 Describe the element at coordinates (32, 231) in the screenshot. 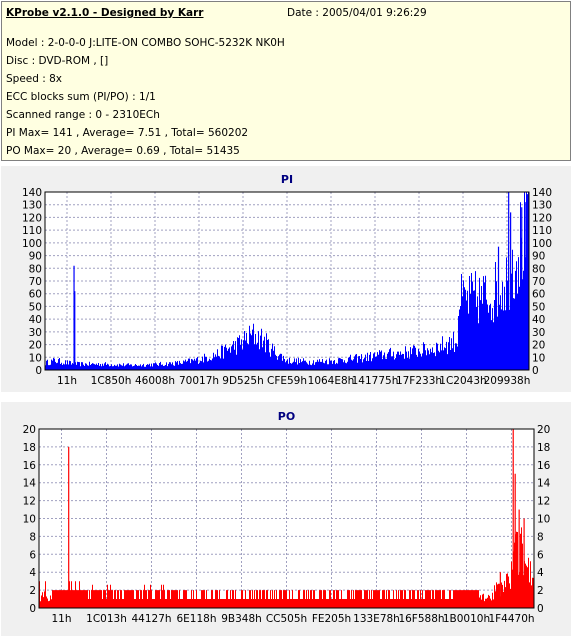

I see `pi-ytick-left: 110` at that location.